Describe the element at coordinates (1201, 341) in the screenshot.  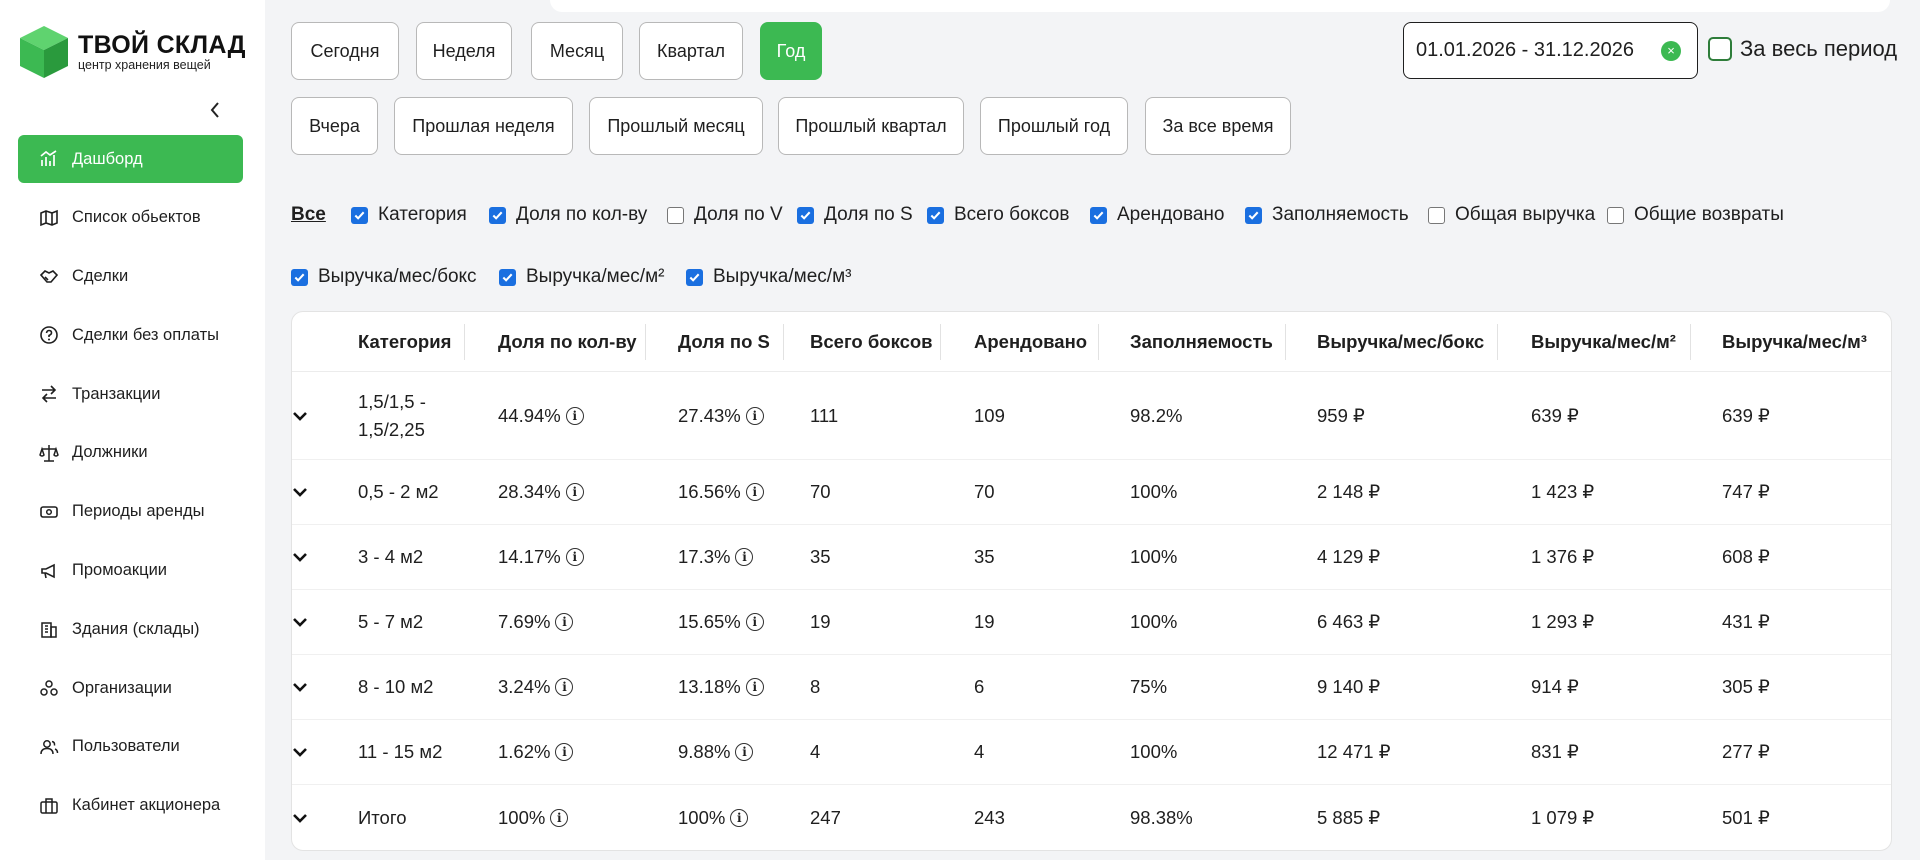
I see `column-header-5: Заполняемость` at that location.